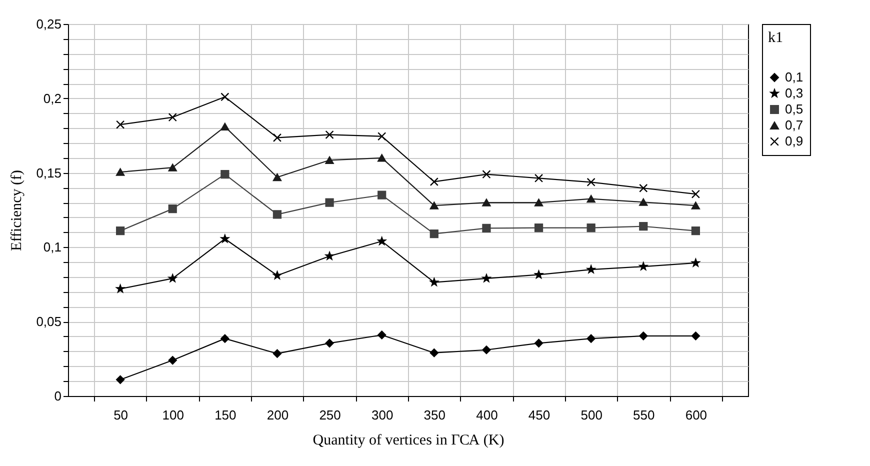 Image resolution: width=870 pixels, height=466 pixels. Describe the element at coordinates (49, 322) in the screenshot. I see `y-tick-label: 0,05` at that location.